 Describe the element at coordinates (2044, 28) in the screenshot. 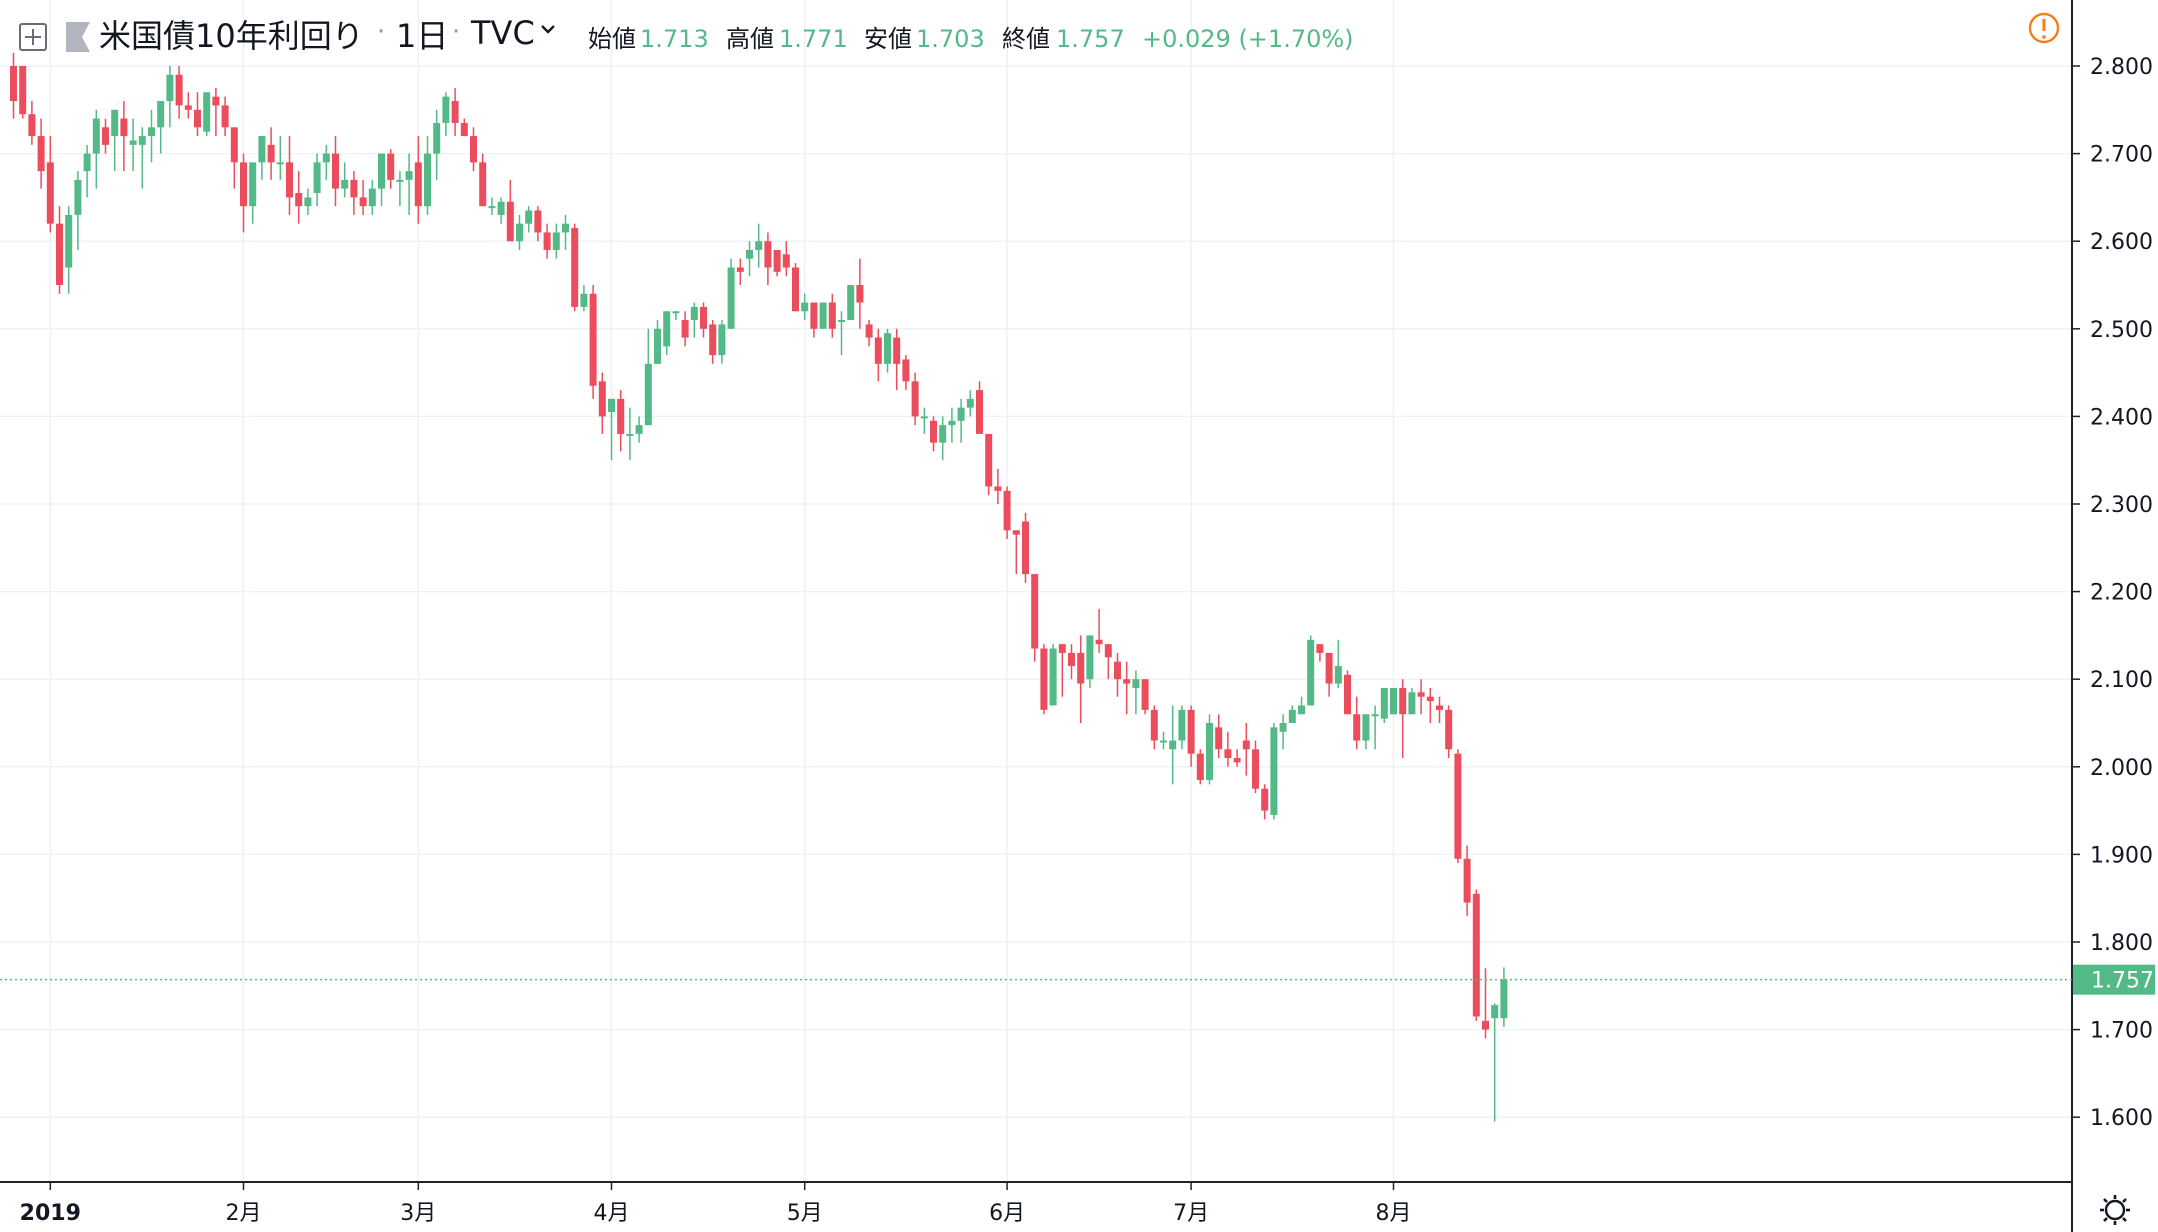

I see `alert-icon` at that location.